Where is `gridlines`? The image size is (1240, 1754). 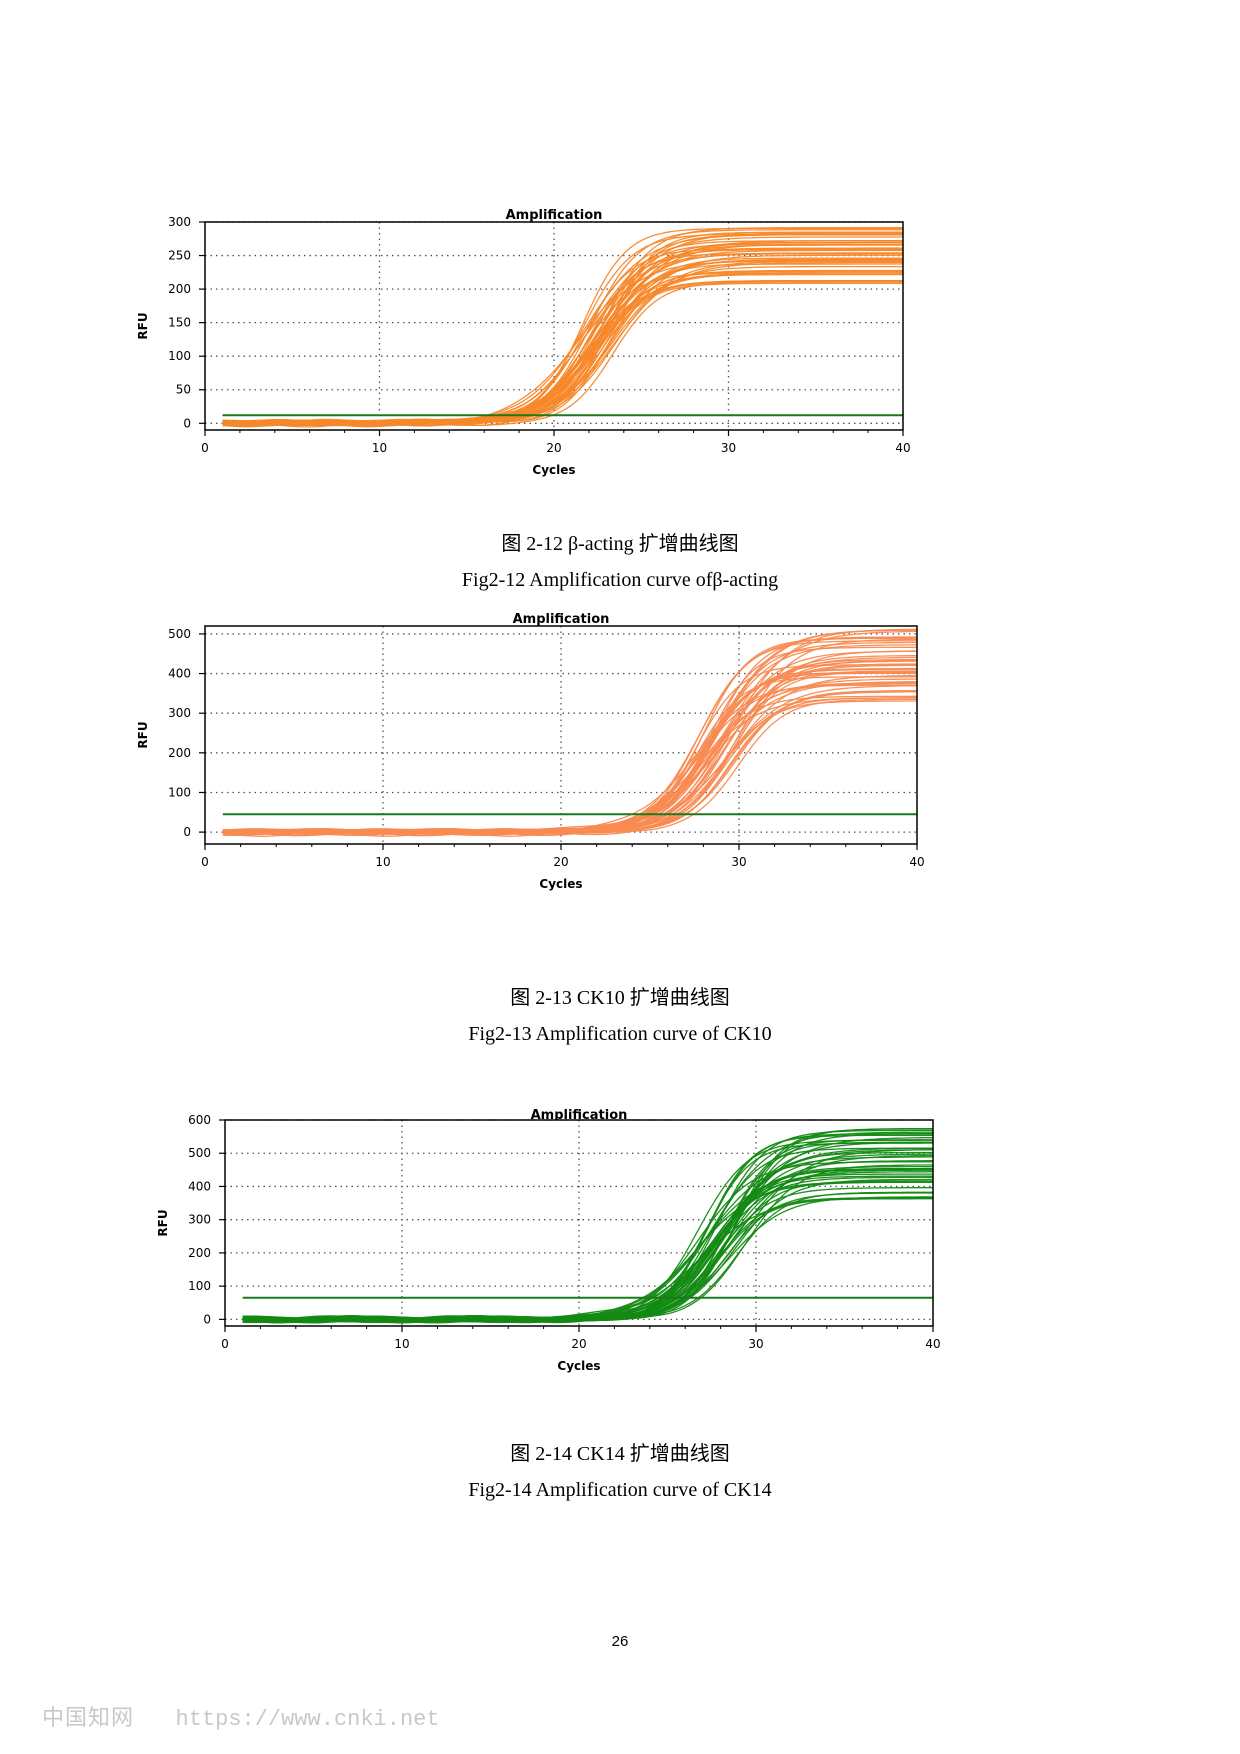 gridlines is located at coordinates (561, 735).